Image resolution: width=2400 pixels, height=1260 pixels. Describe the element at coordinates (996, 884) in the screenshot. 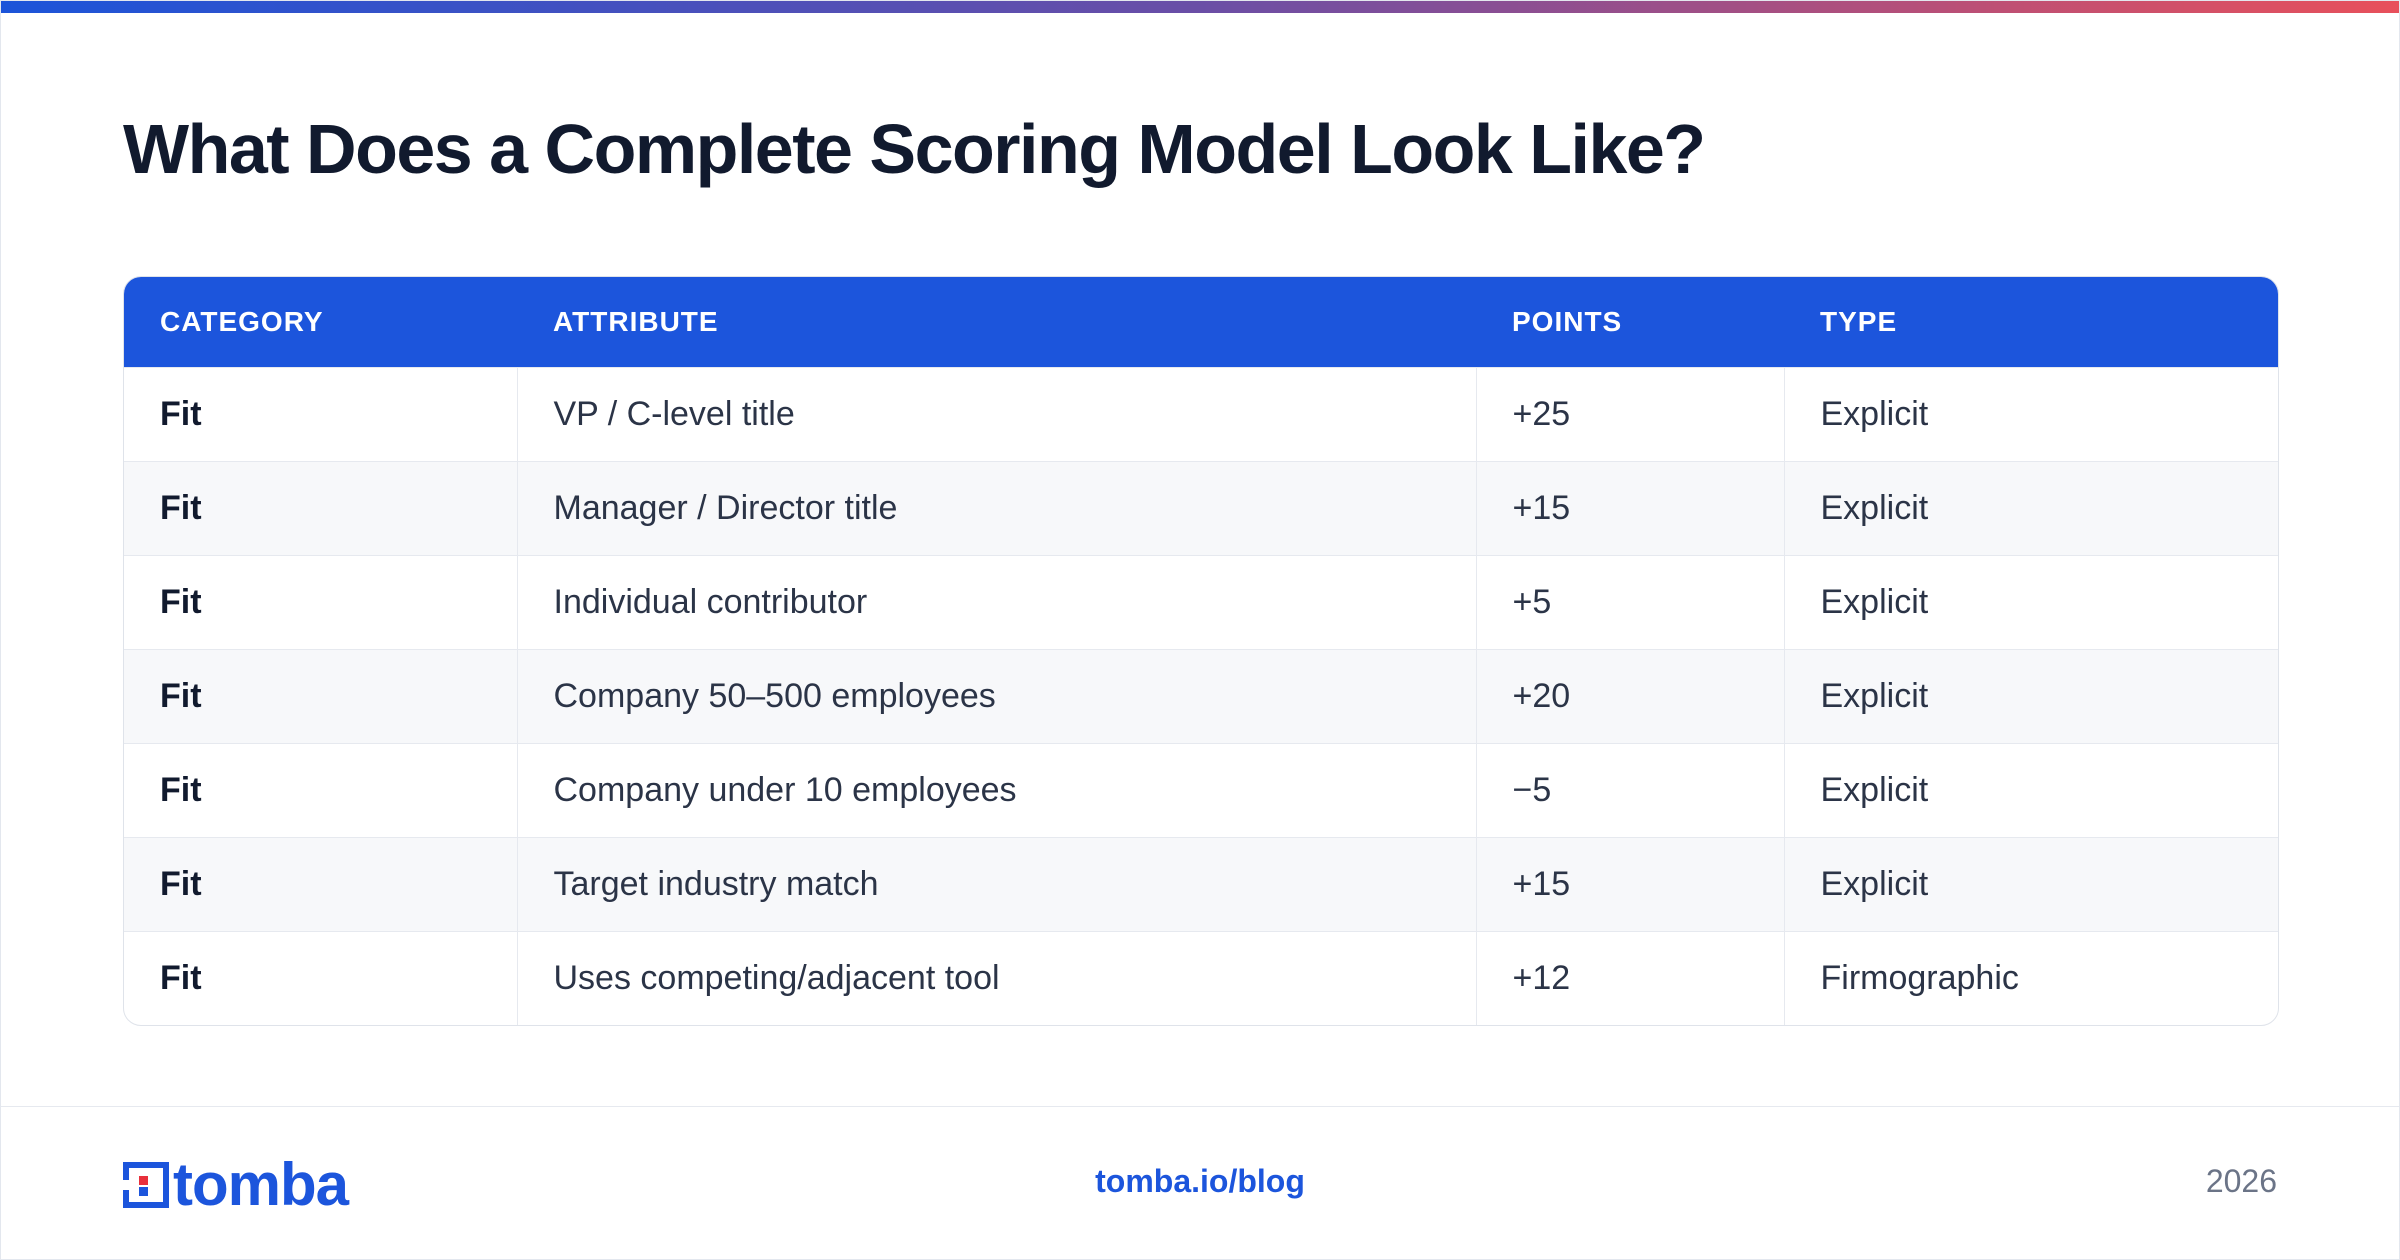

I see `attribute-cell: Target industry match` at that location.